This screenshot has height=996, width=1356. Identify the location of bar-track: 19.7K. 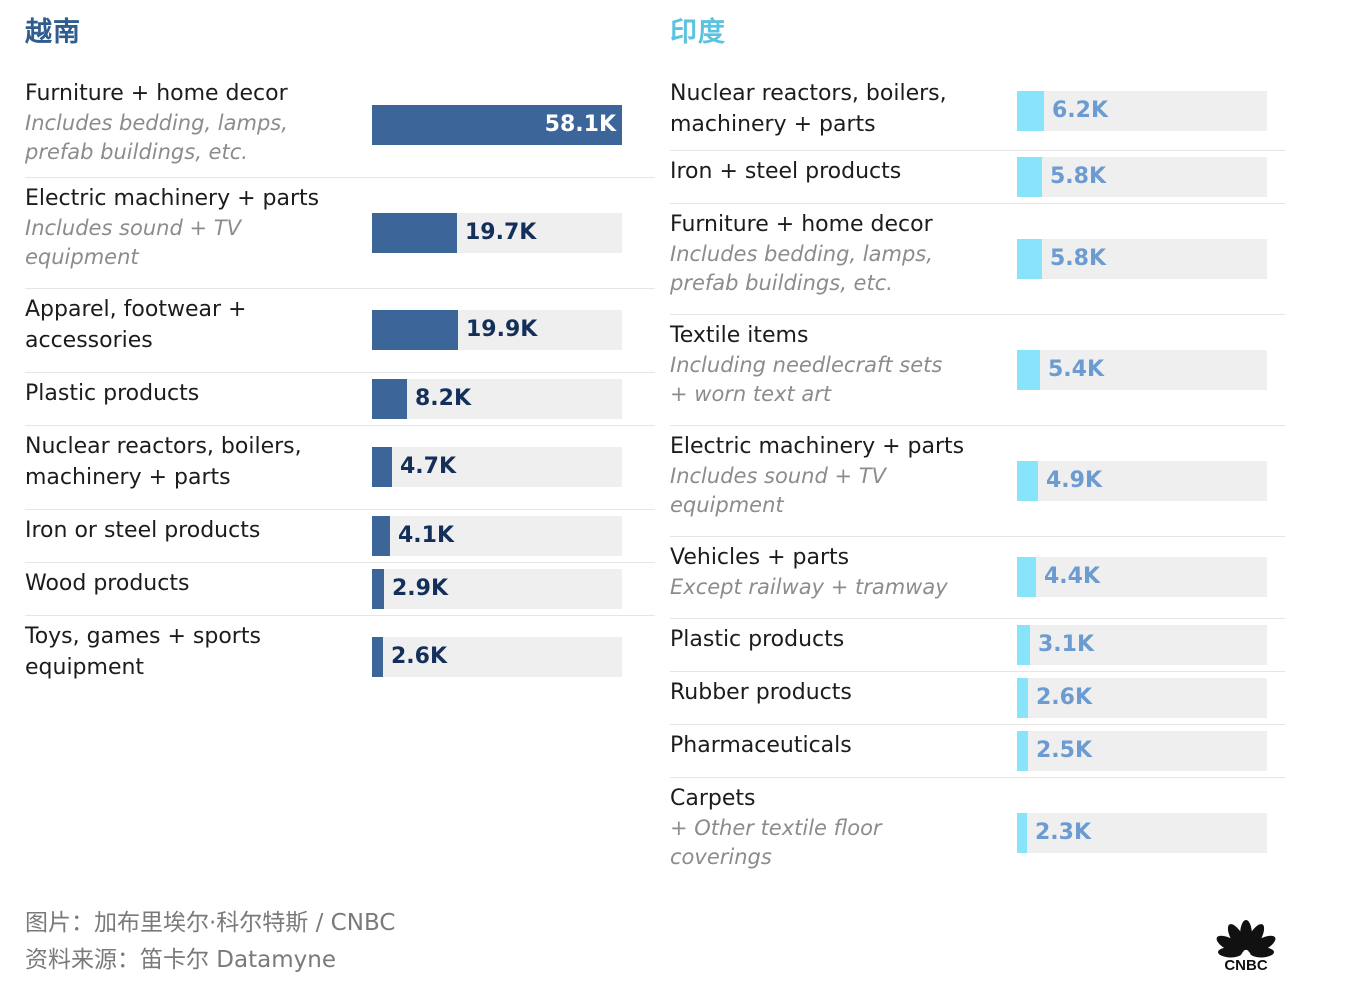
(497, 233).